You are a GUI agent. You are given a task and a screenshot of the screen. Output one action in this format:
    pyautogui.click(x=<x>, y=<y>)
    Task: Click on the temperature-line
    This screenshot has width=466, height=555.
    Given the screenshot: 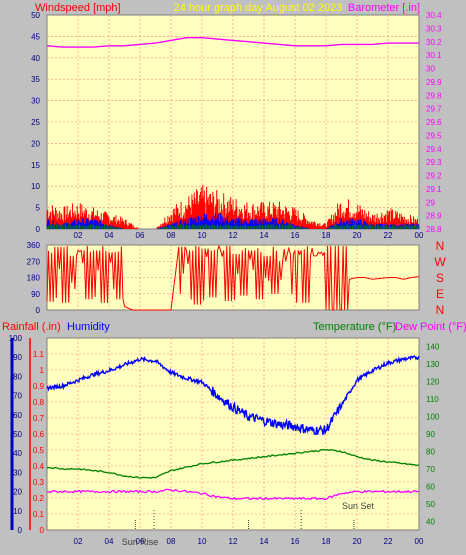 What is the action you would take?
    pyautogui.click(x=233, y=463)
    